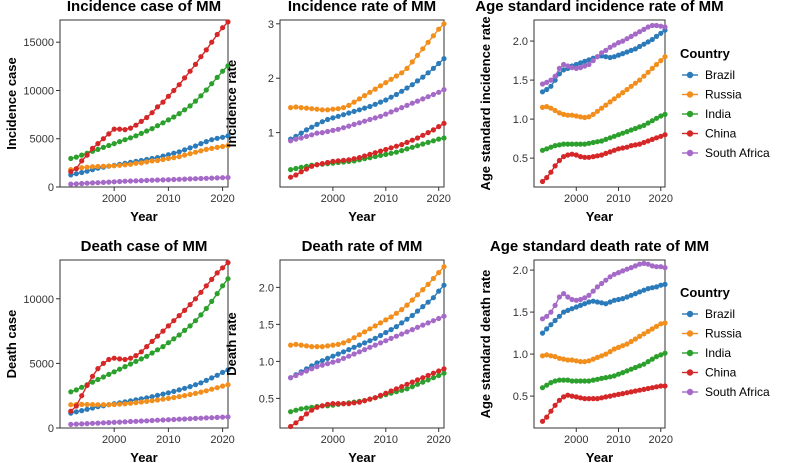  I want to click on y-tick-label: 2.0, so click(520, 271).